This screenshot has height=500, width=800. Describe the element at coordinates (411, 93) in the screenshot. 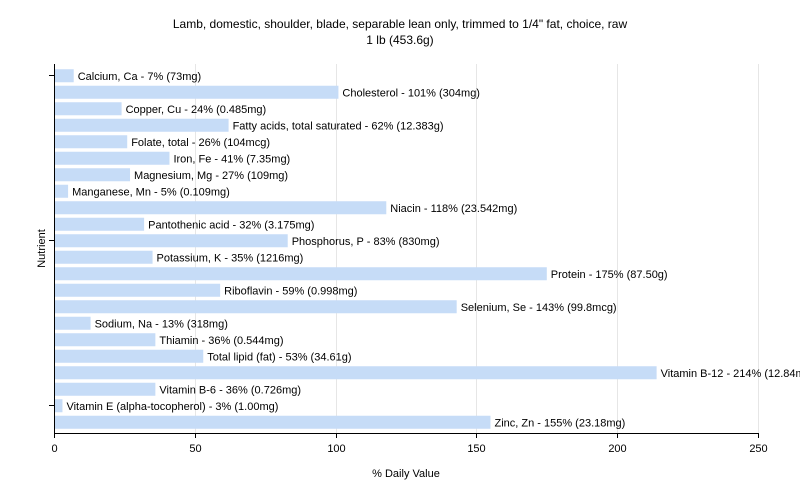

I see `bar-label: Cholesterol - 101% (304mg)` at that location.